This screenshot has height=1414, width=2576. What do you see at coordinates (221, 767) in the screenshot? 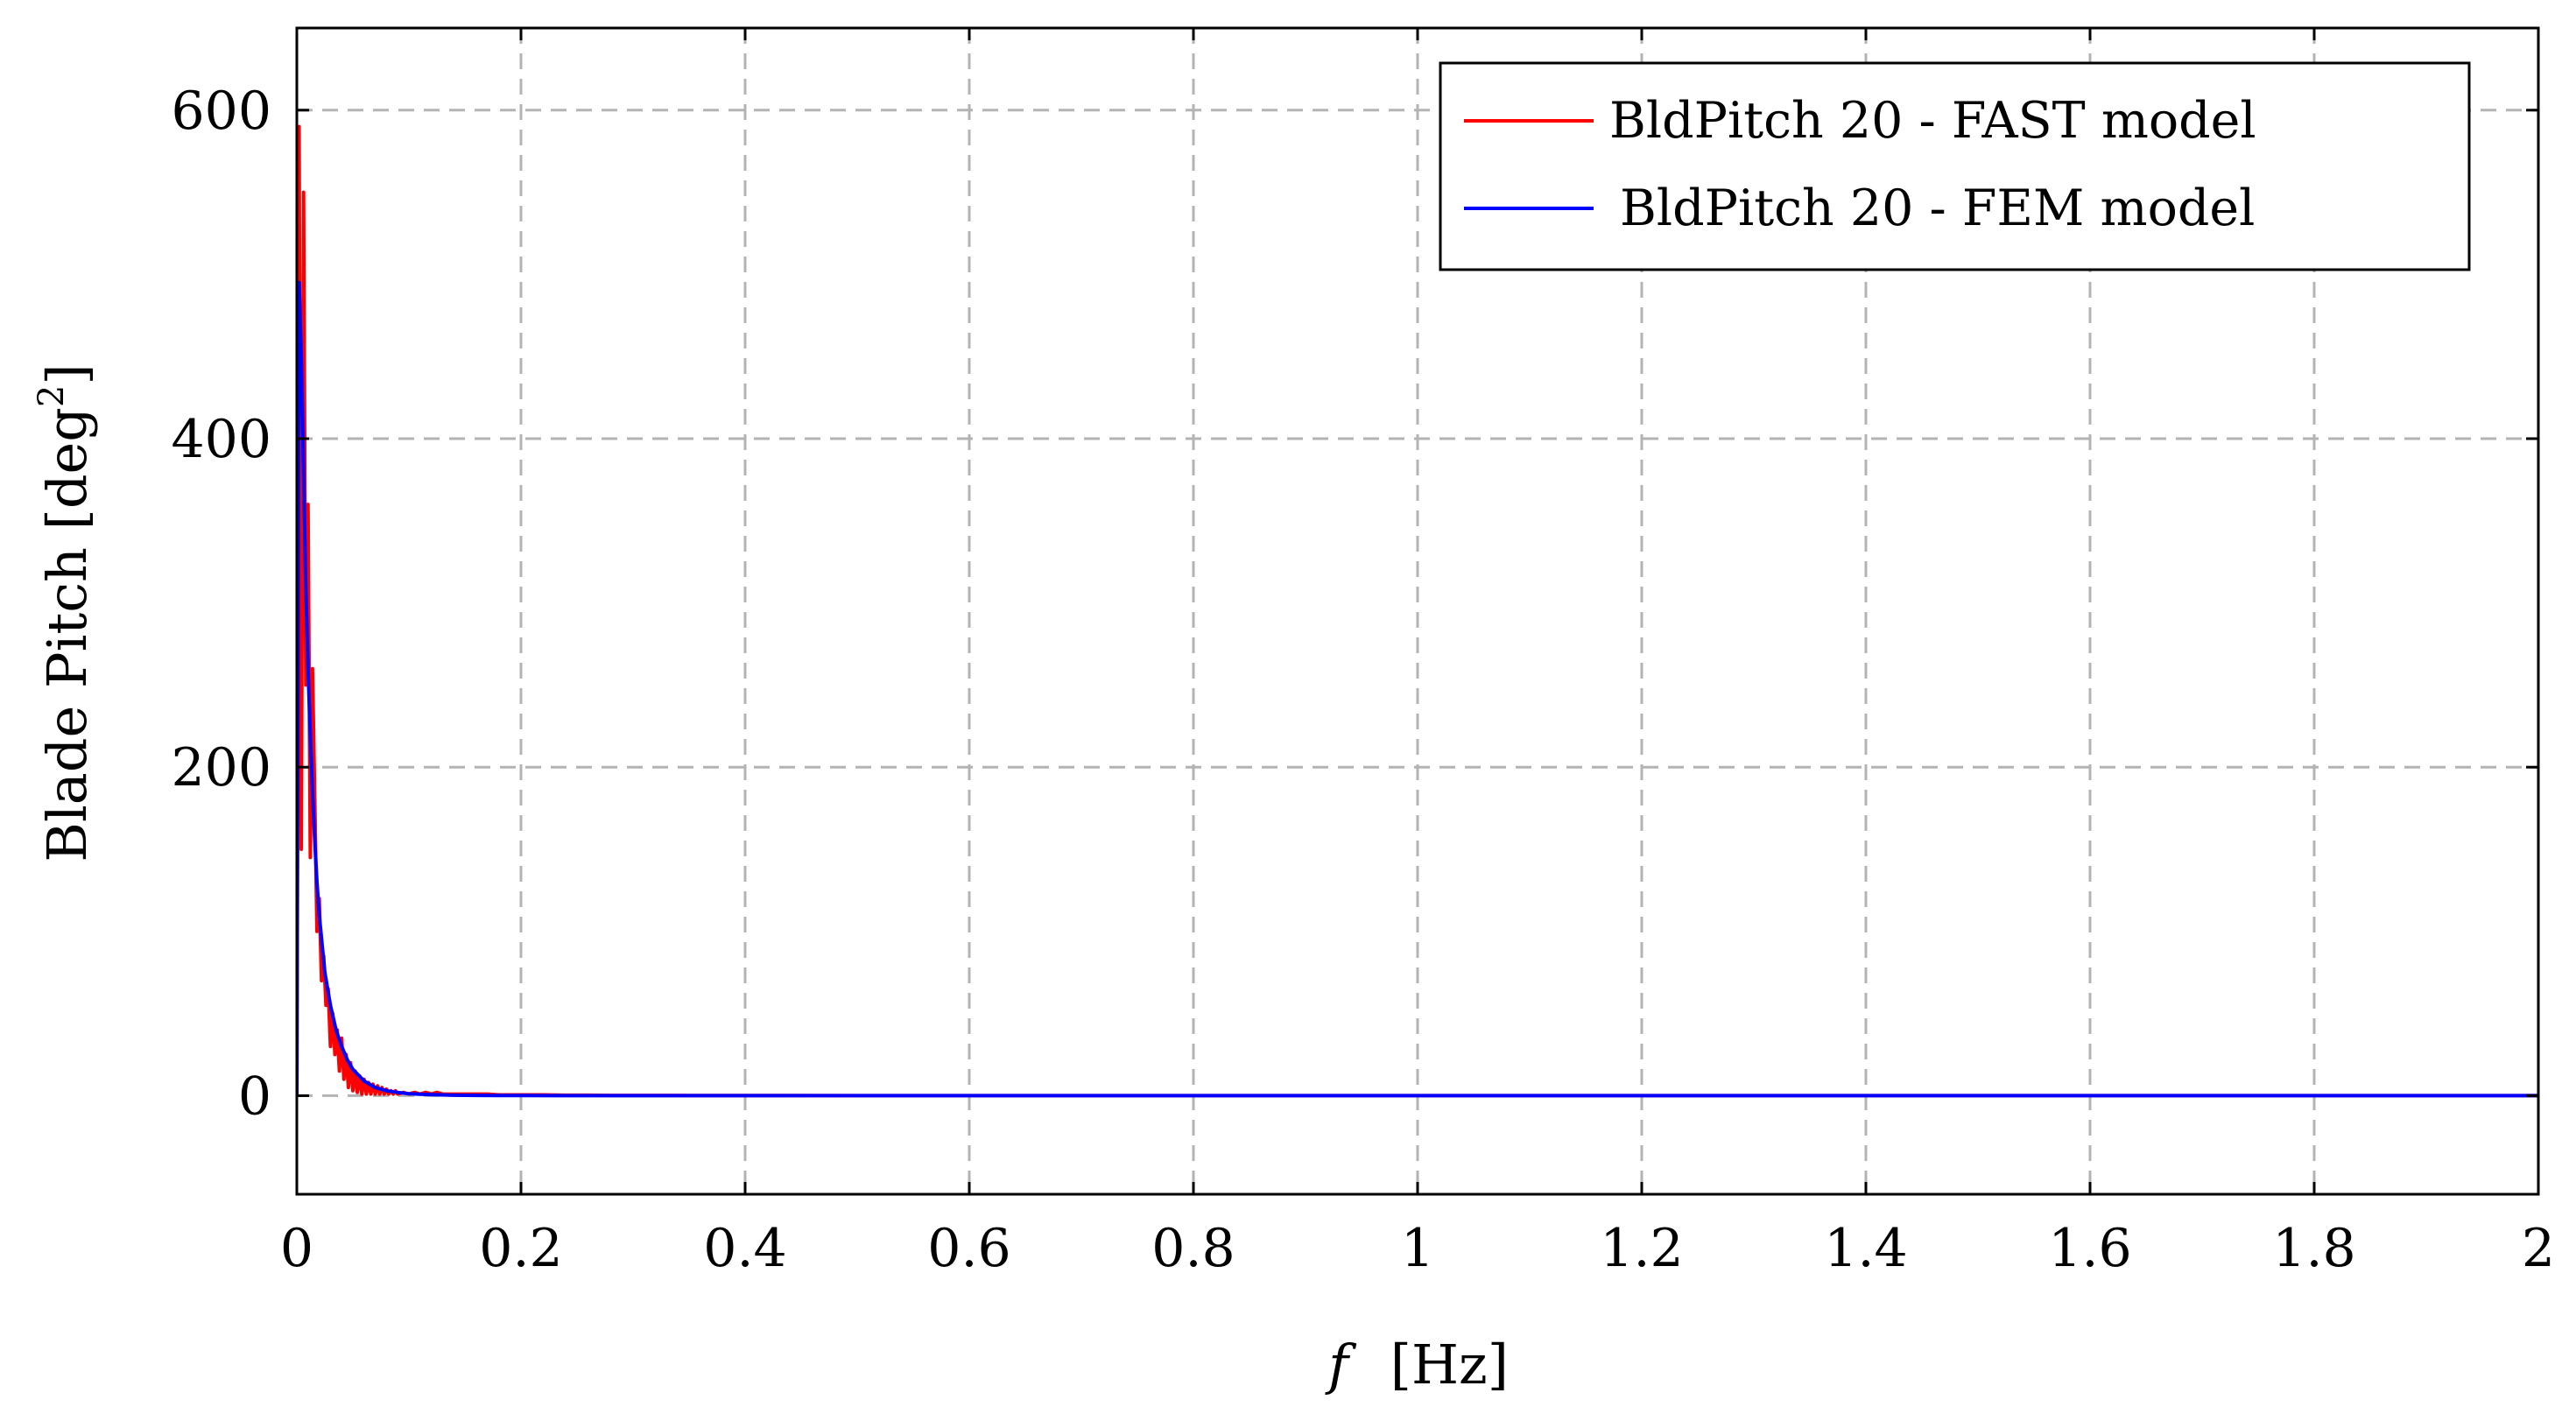
I see `y-tick-label: 200` at bounding box center [221, 767].